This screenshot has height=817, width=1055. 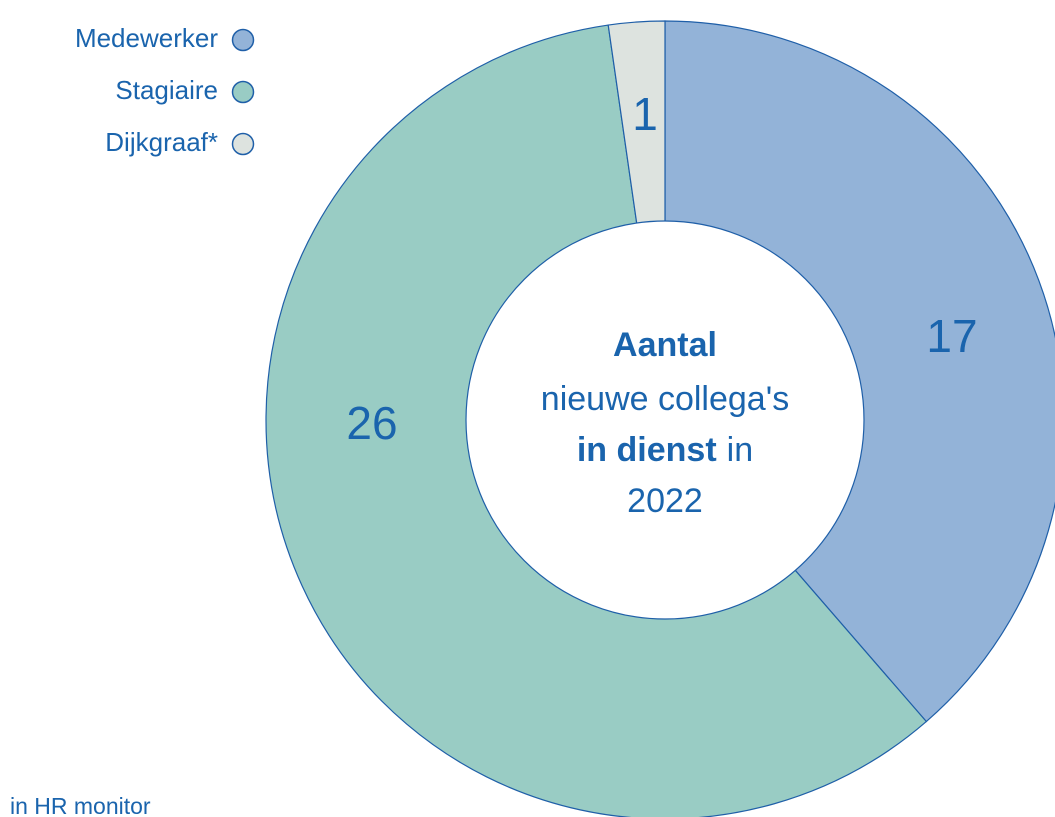 I want to click on center-title: Aantal, so click(x=665, y=345).